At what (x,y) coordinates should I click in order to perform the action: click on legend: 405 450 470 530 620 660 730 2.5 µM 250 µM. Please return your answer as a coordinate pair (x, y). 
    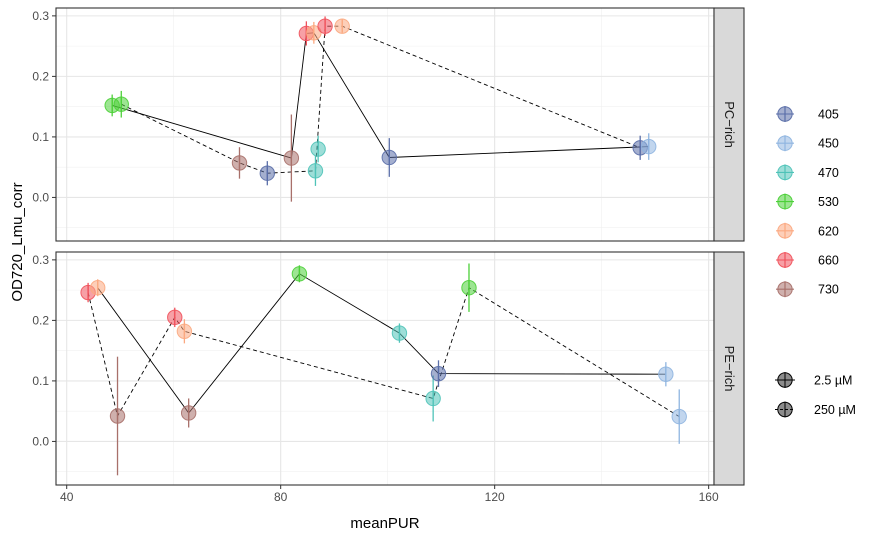
    Looking at the image, I should click on (815, 262).